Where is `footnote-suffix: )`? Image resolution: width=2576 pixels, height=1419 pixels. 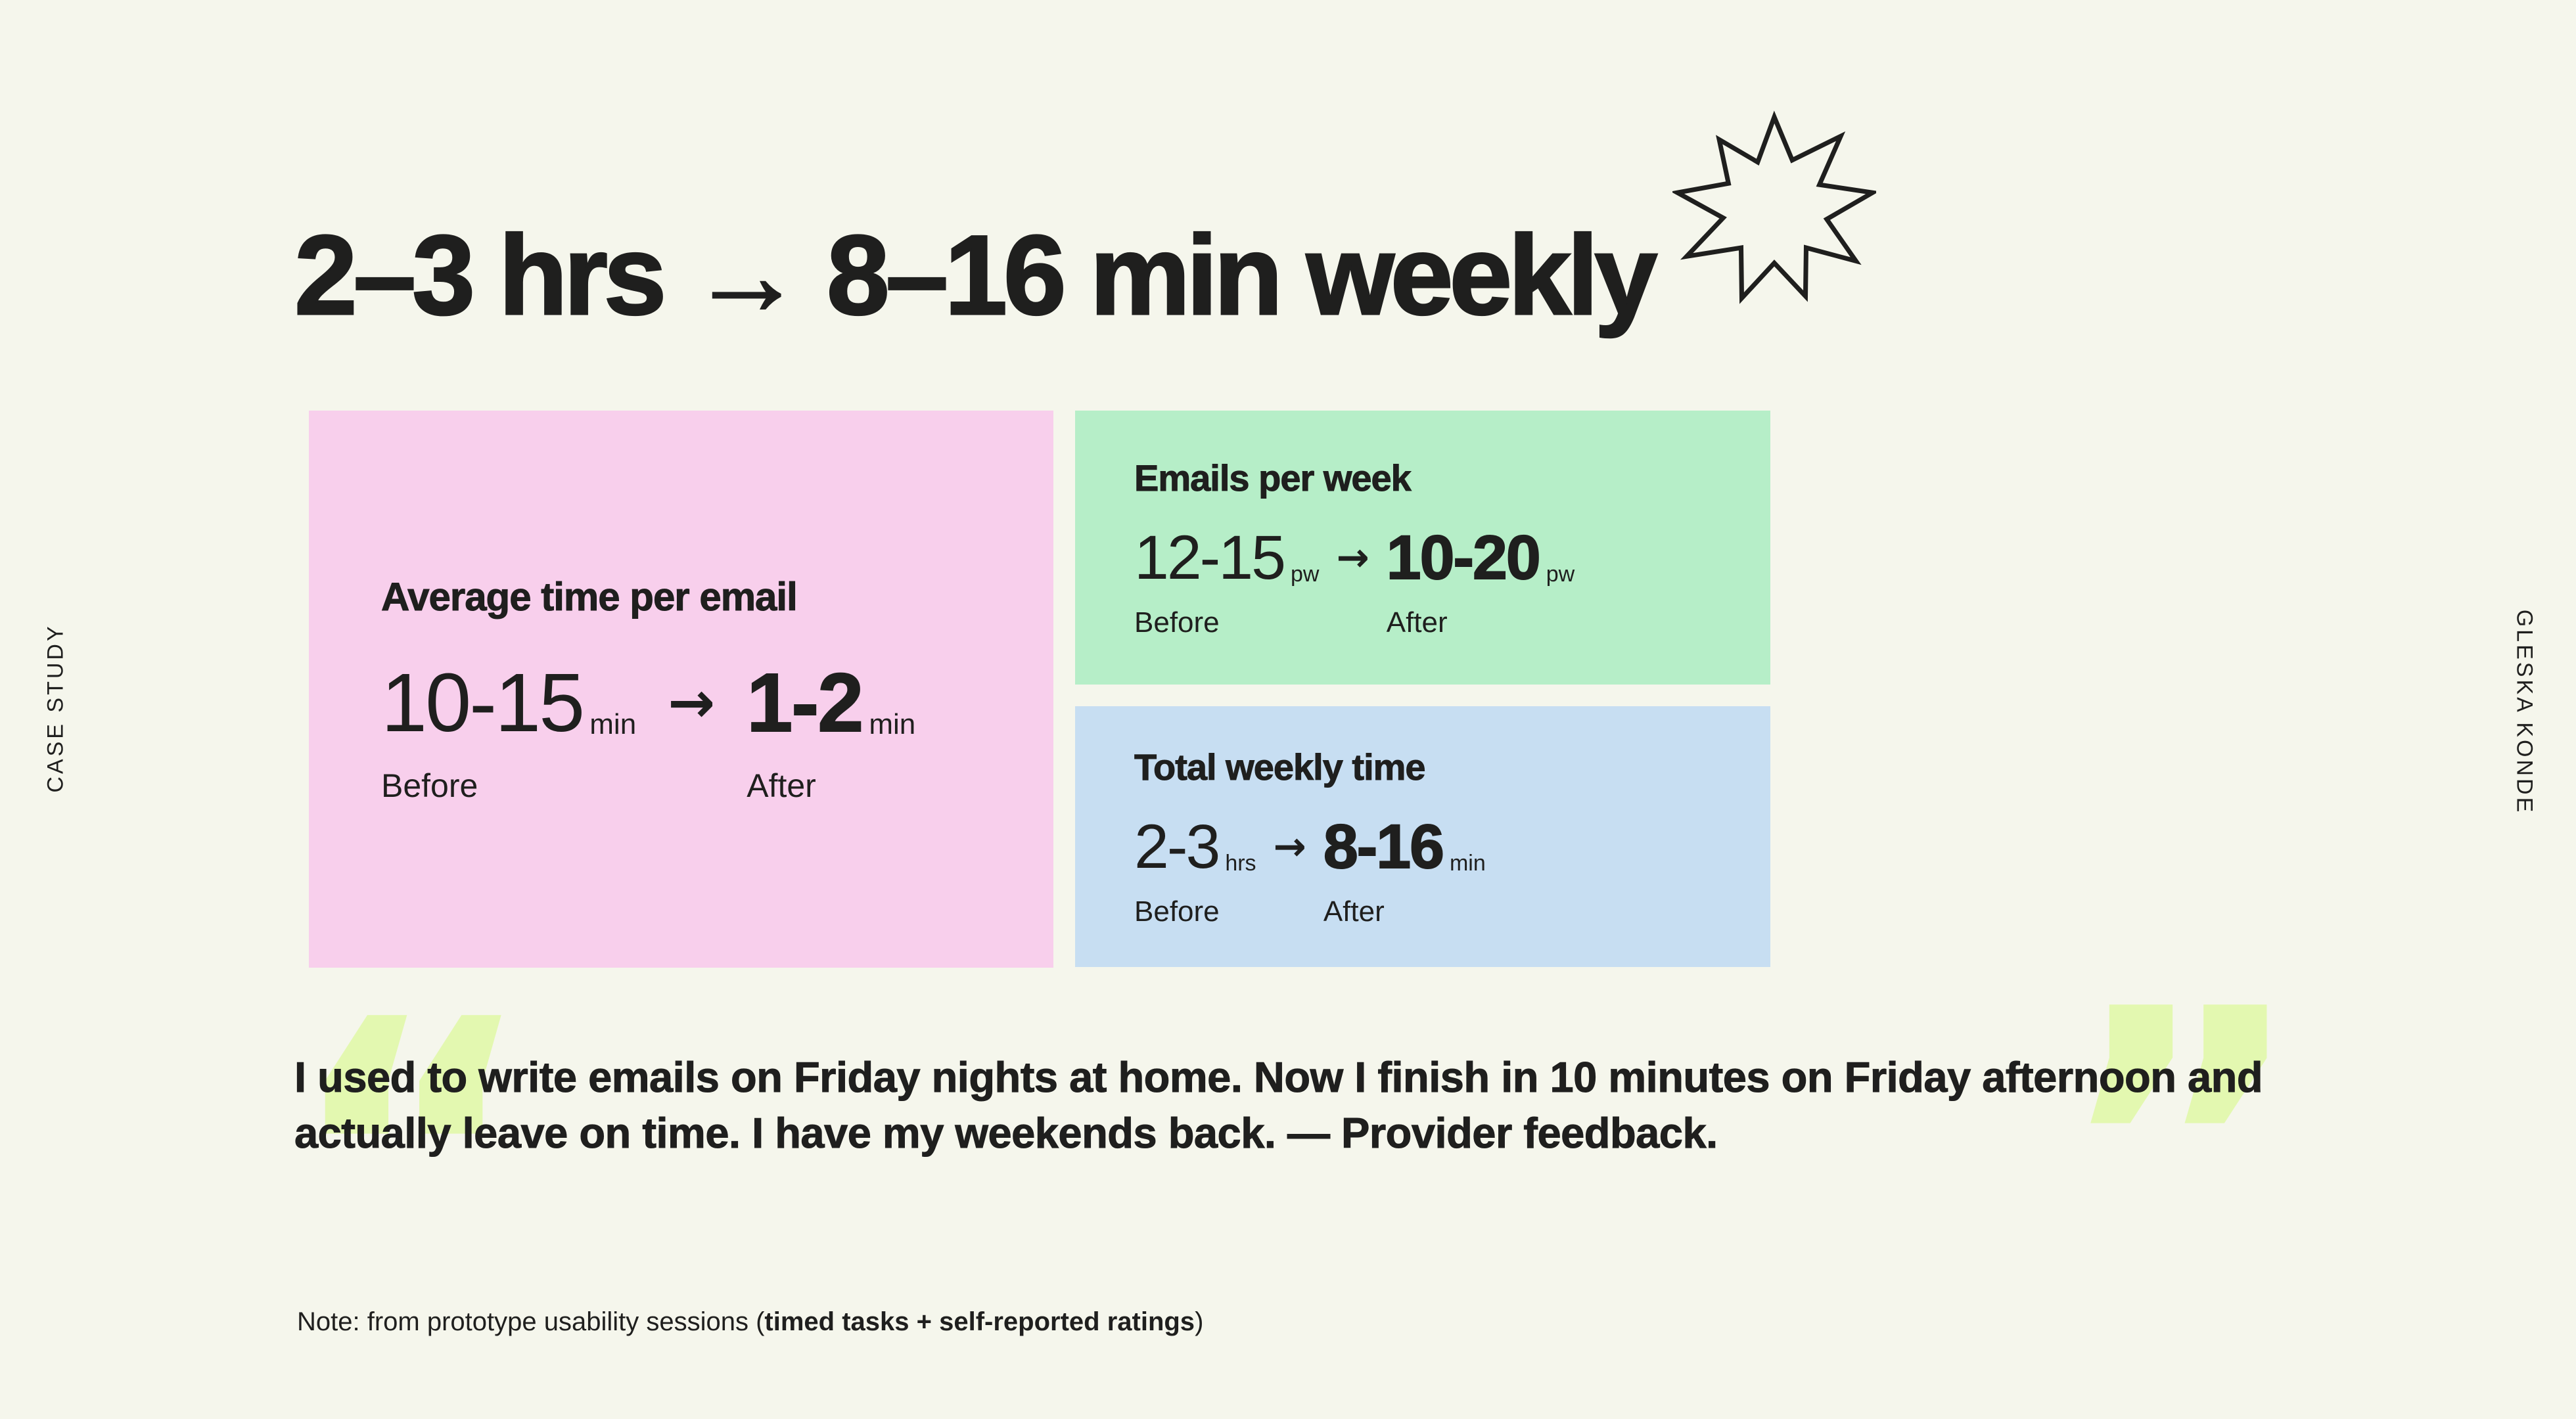 footnote-suffix: ) is located at coordinates (1199, 1321).